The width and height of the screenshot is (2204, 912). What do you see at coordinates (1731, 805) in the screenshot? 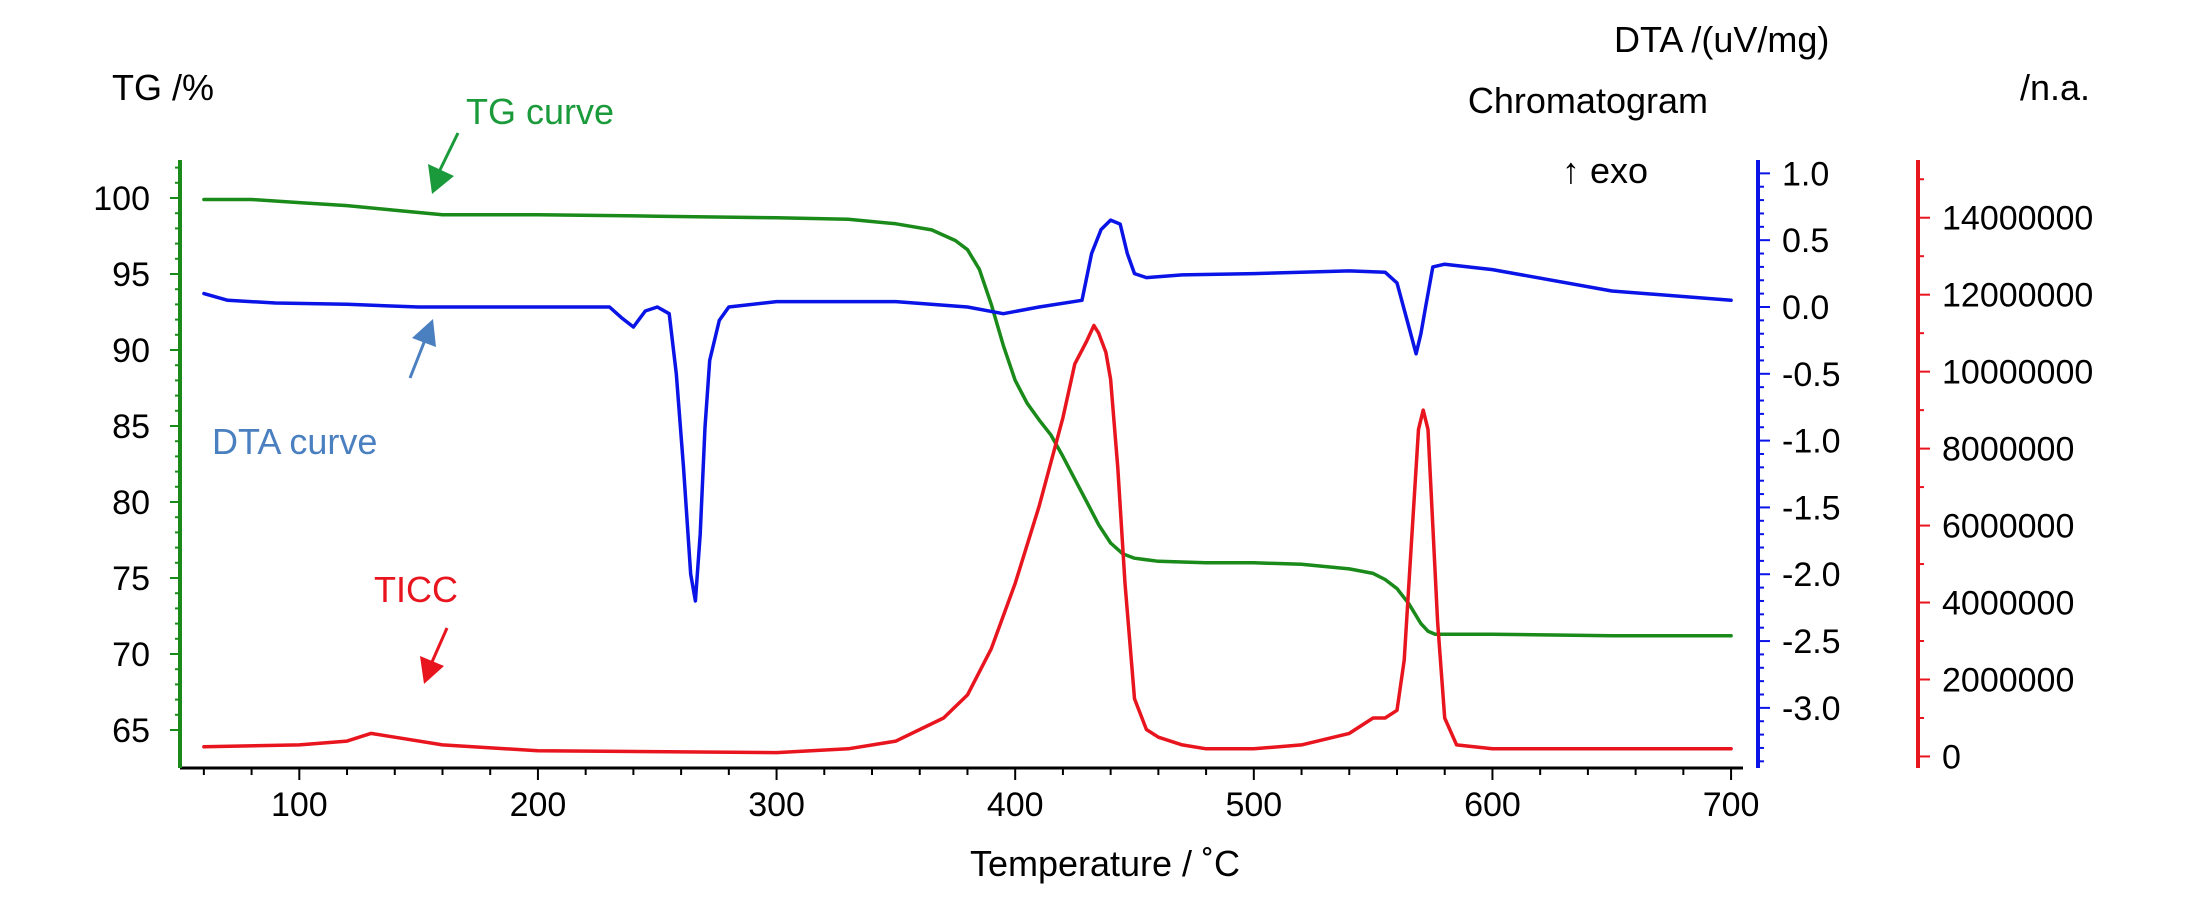
I see `x-tick-label: 700` at bounding box center [1731, 805].